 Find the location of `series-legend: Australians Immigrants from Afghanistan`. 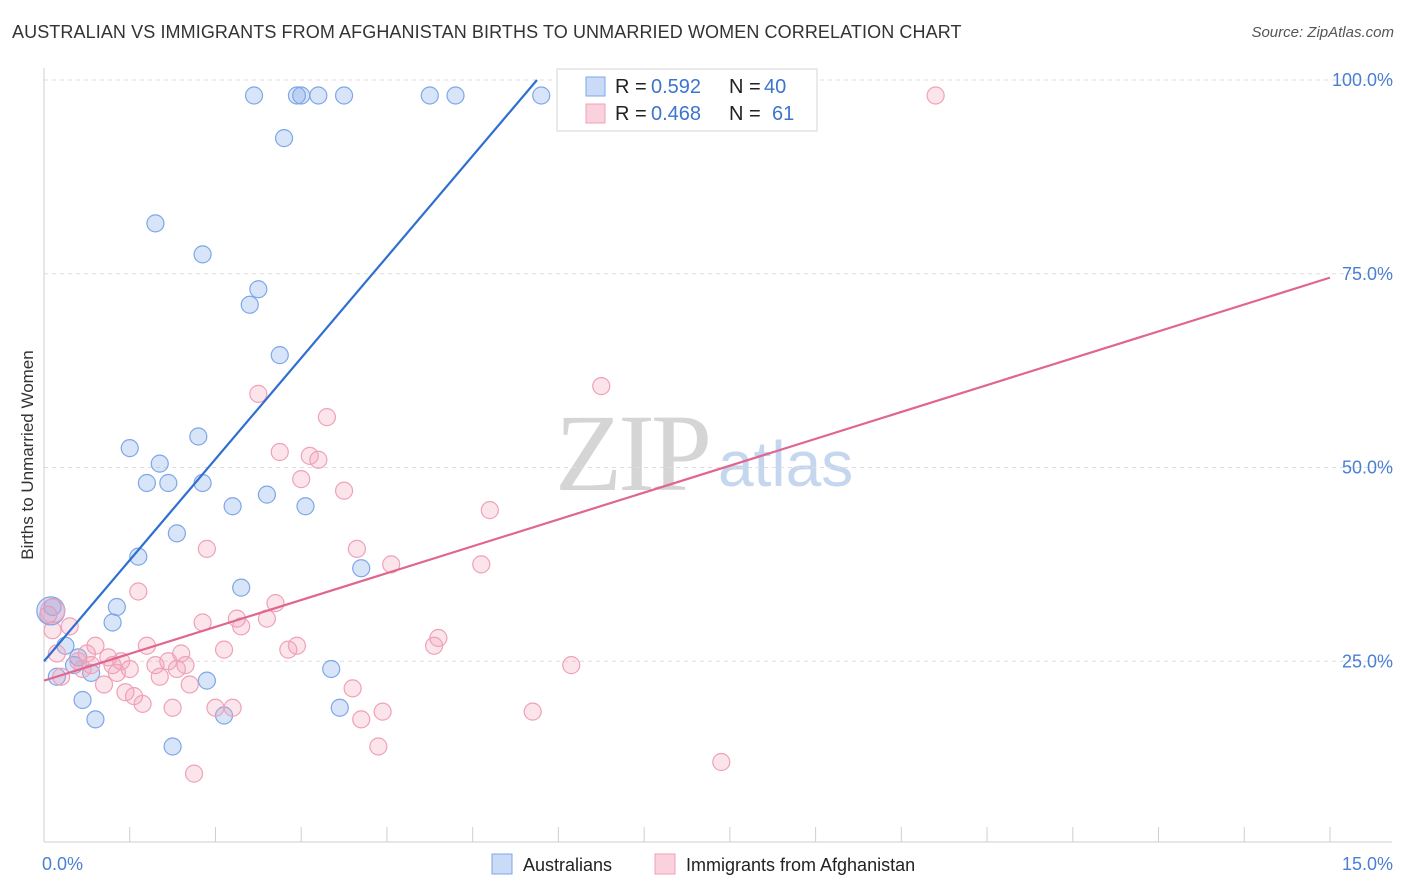

series-legend: Australians Immigrants from Afghanistan is located at coordinates (703, 864).